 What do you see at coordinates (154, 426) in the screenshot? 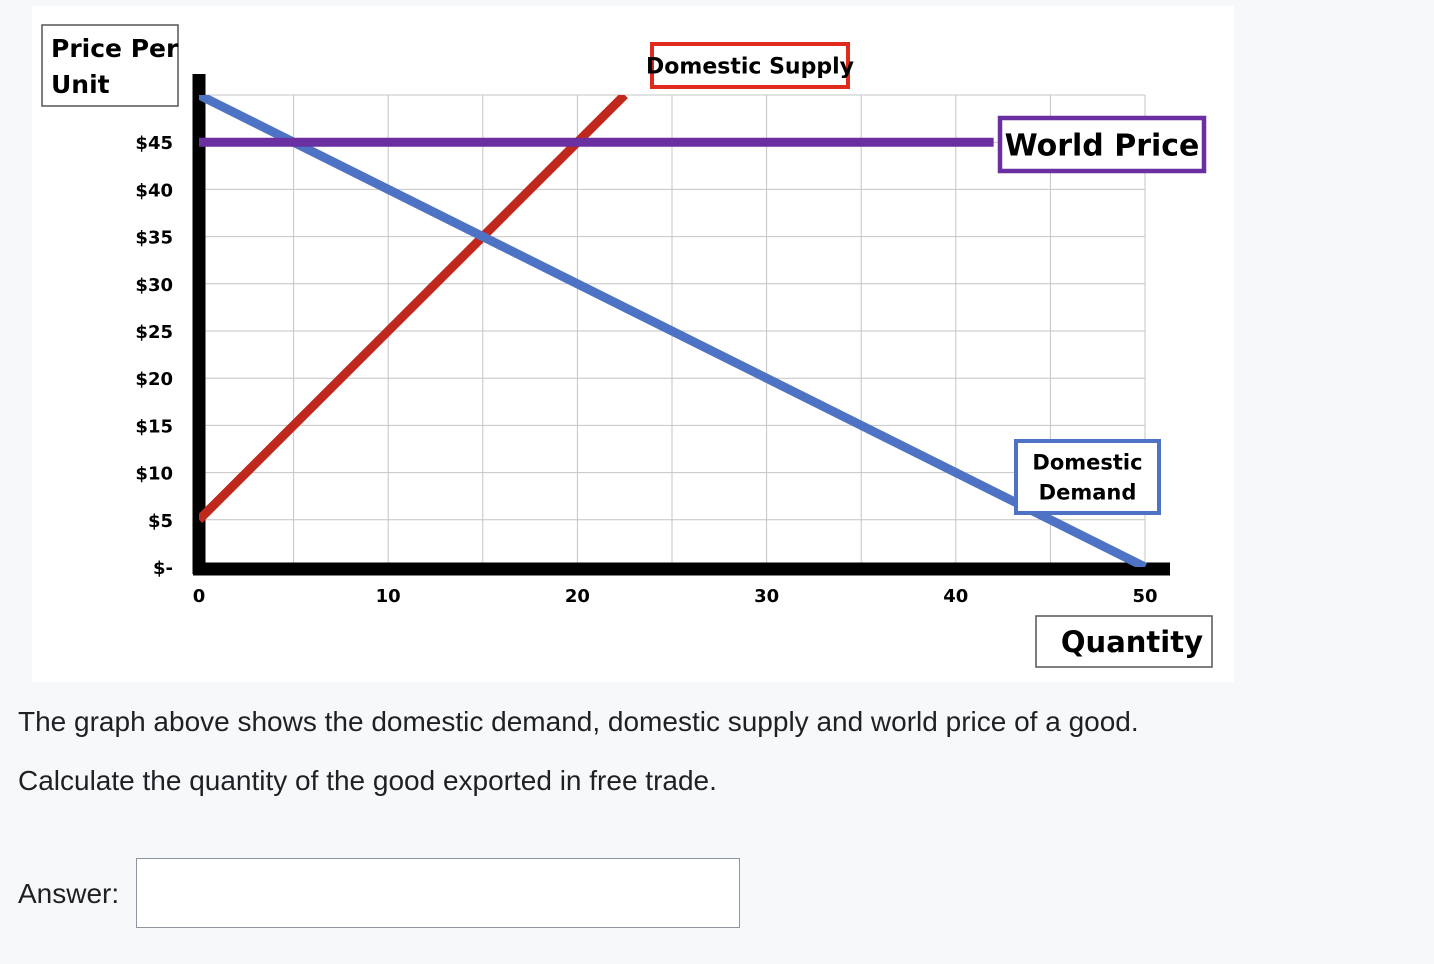
I see `y-tick-label: $15` at bounding box center [154, 426].